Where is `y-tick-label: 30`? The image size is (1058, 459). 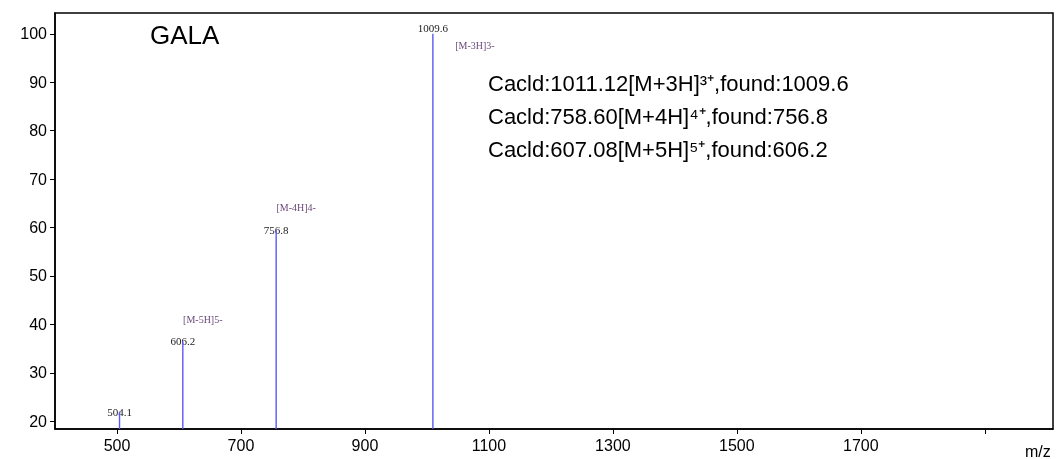
y-tick-label: 30 is located at coordinates (38, 373).